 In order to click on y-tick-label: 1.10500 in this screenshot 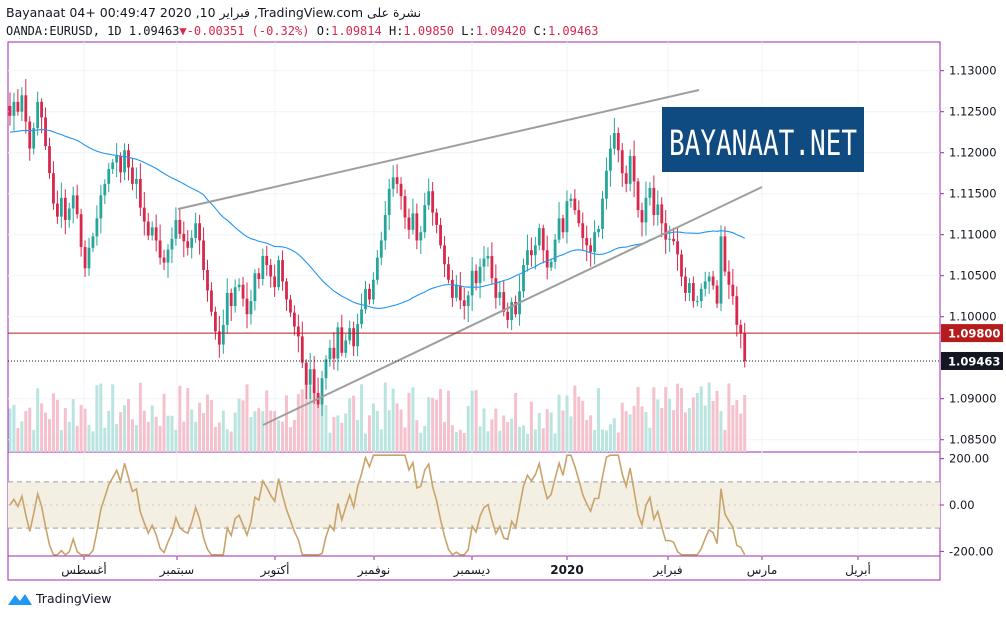, I will do `click(973, 276)`.